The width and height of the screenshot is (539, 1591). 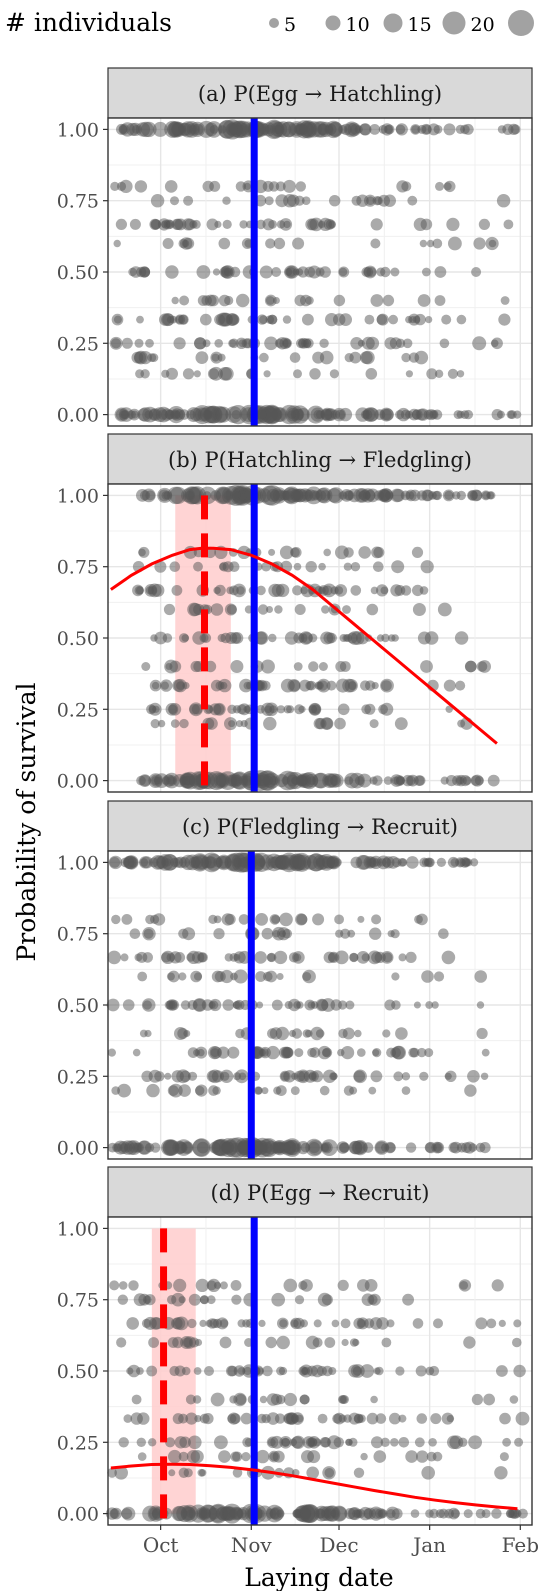 I want to click on legend-size-label: 10, so click(x=358, y=25).